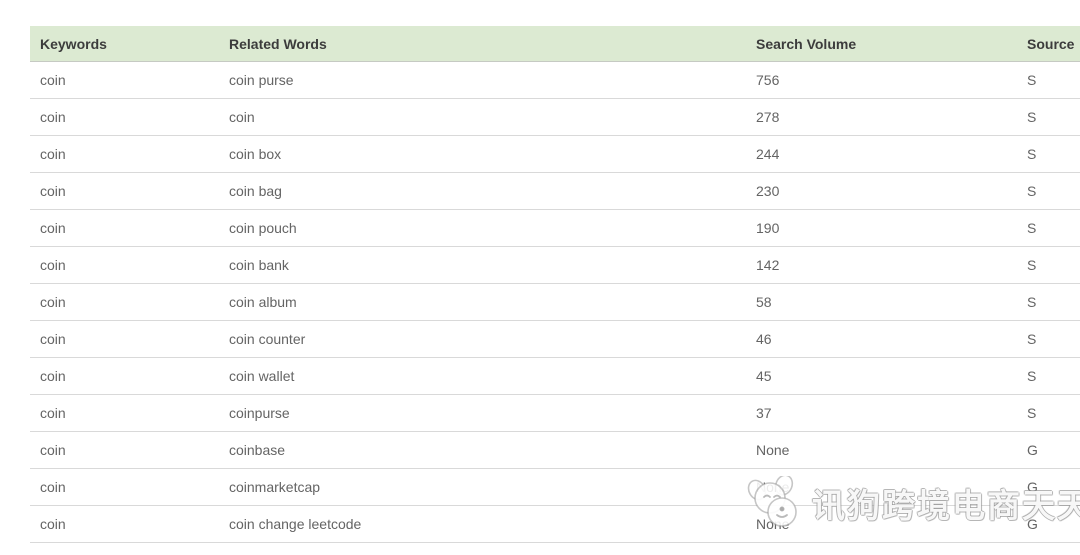 The width and height of the screenshot is (1080, 555). I want to click on table-row: coin coinbase None G, so click(555, 450).